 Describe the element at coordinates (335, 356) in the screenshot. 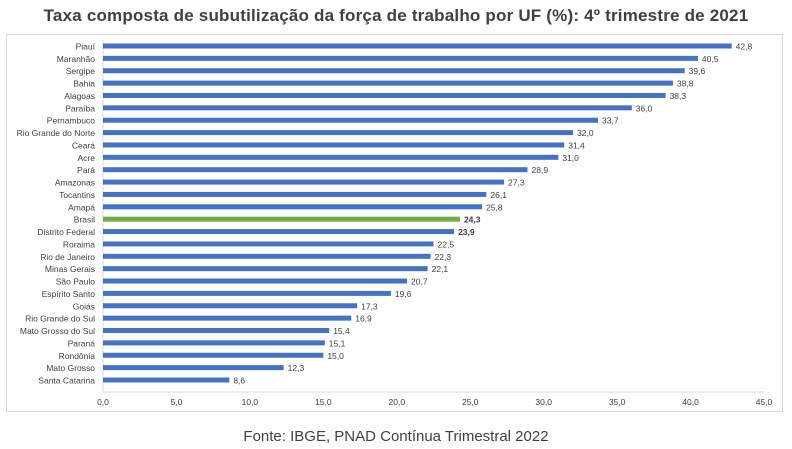

I see `data-label: 15,0` at that location.